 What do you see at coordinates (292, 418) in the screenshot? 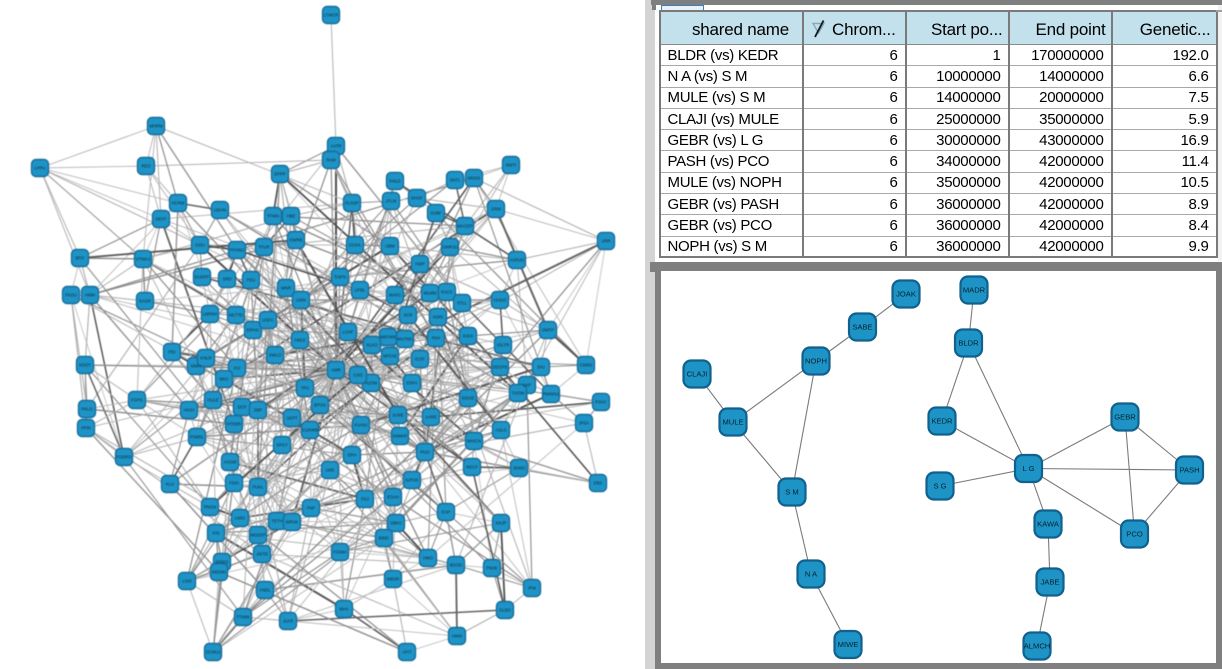
I see `svg-text: UKPT` at bounding box center [292, 418].